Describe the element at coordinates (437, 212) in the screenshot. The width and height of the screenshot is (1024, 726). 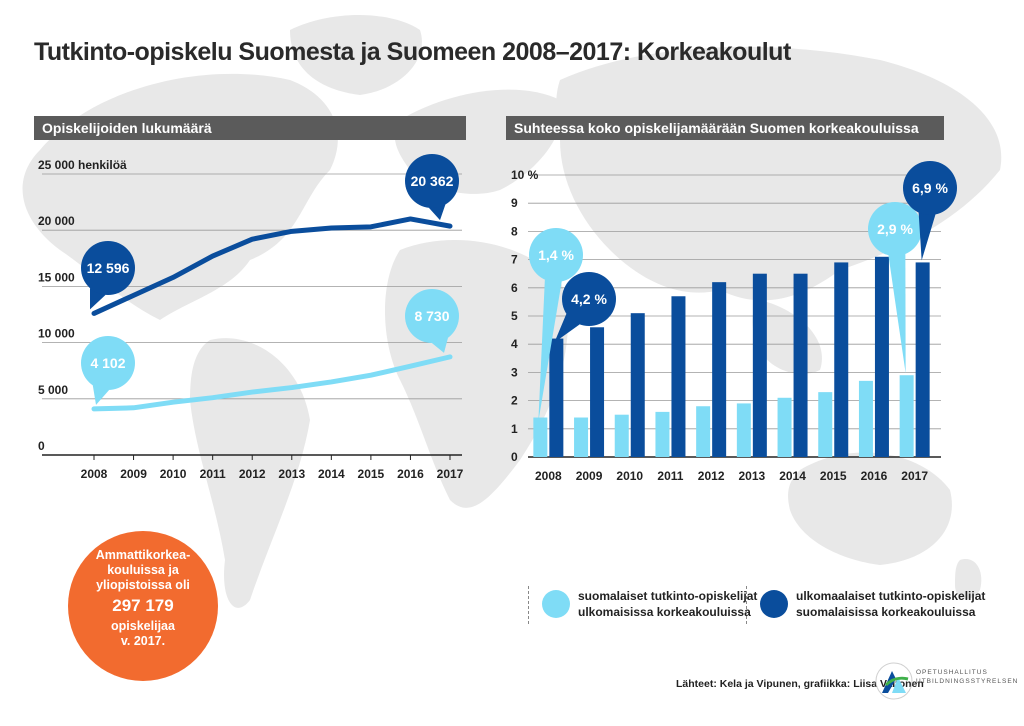
I see `end-value-bubble-dark-tail` at that location.